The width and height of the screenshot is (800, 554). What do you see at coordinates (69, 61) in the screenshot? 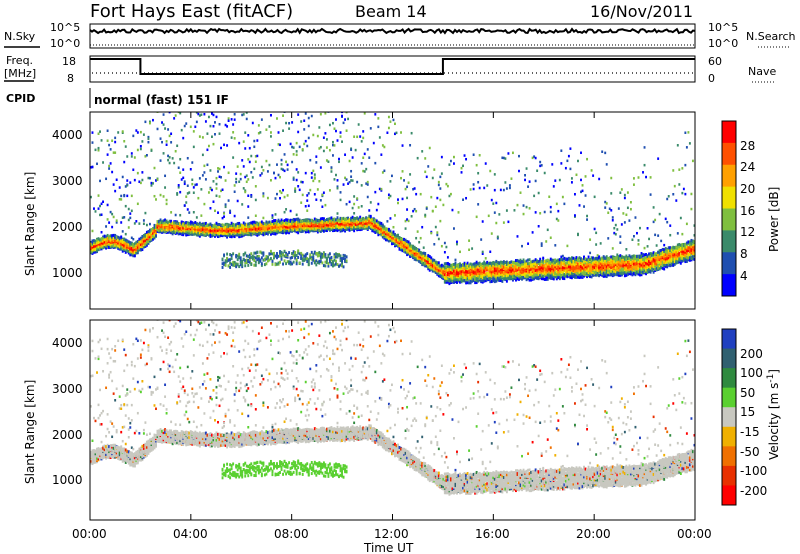
I see `freq-tick-top: 18` at bounding box center [69, 61].